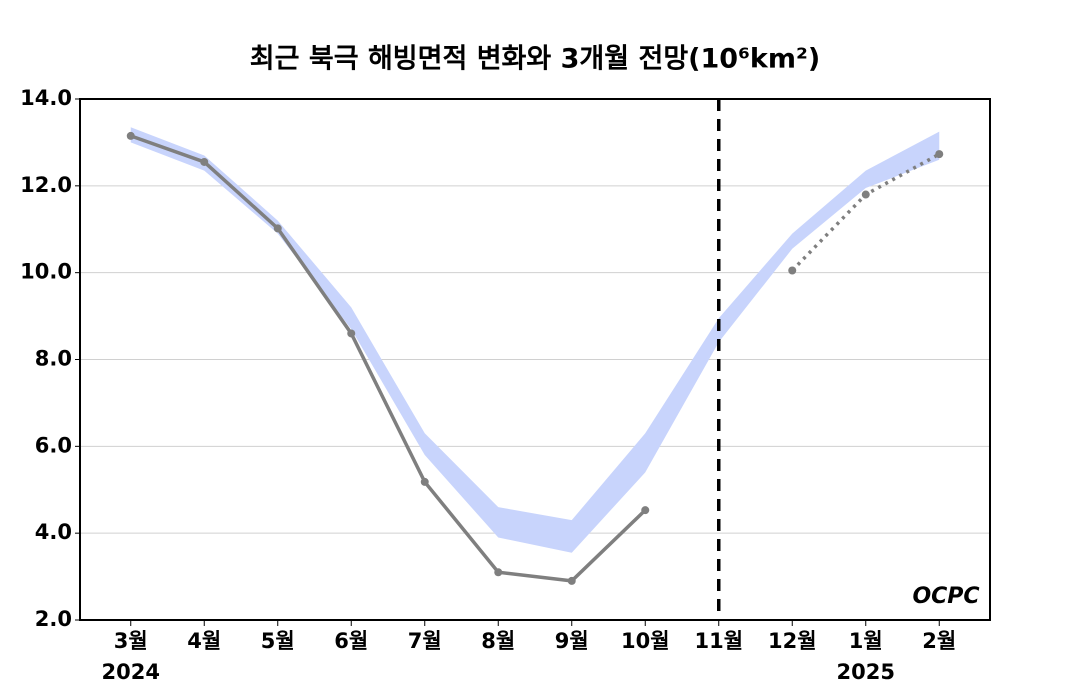 This screenshot has height=700, width=1070. What do you see at coordinates (425, 641) in the screenshot?
I see `x-tick-label: 7월` at bounding box center [425, 641].